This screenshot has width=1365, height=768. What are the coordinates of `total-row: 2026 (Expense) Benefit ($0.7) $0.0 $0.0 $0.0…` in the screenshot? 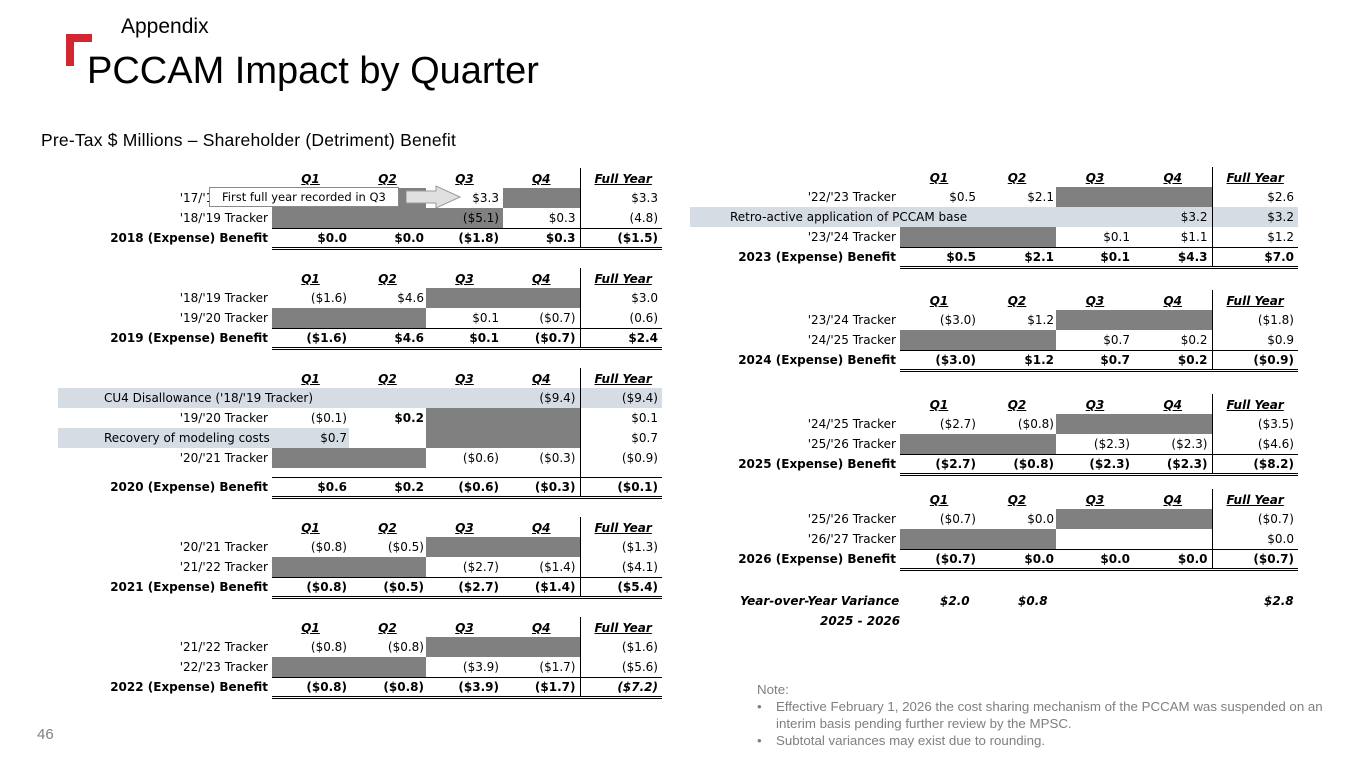 It's located at (994, 559).